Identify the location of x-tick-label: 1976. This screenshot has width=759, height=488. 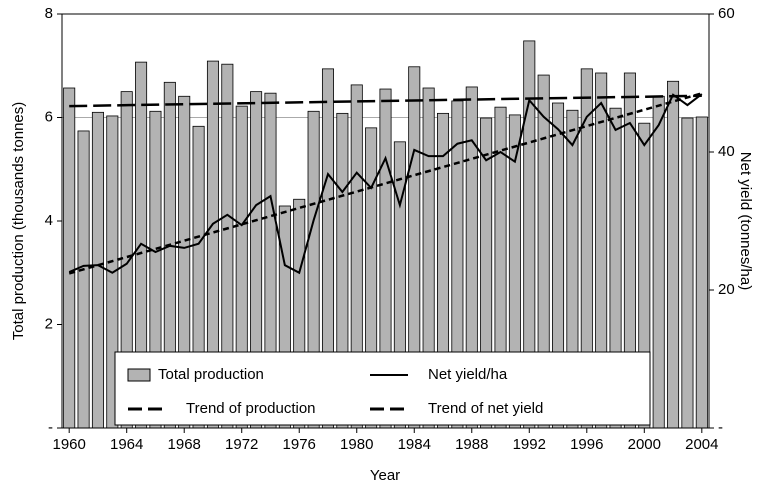
(299, 444).